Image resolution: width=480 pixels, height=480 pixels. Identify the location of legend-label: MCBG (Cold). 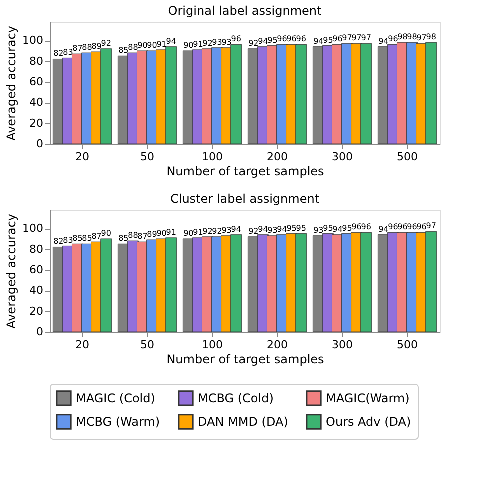
(236, 398).